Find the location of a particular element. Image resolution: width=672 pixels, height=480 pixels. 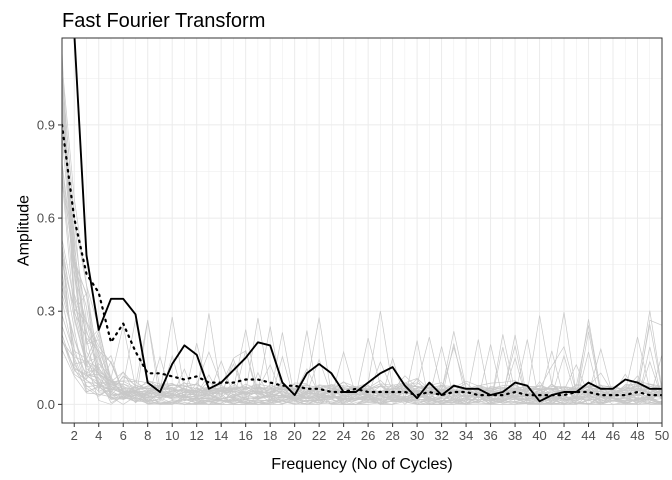

y-tick-label: 0.9 is located at coordinates (46, 124).